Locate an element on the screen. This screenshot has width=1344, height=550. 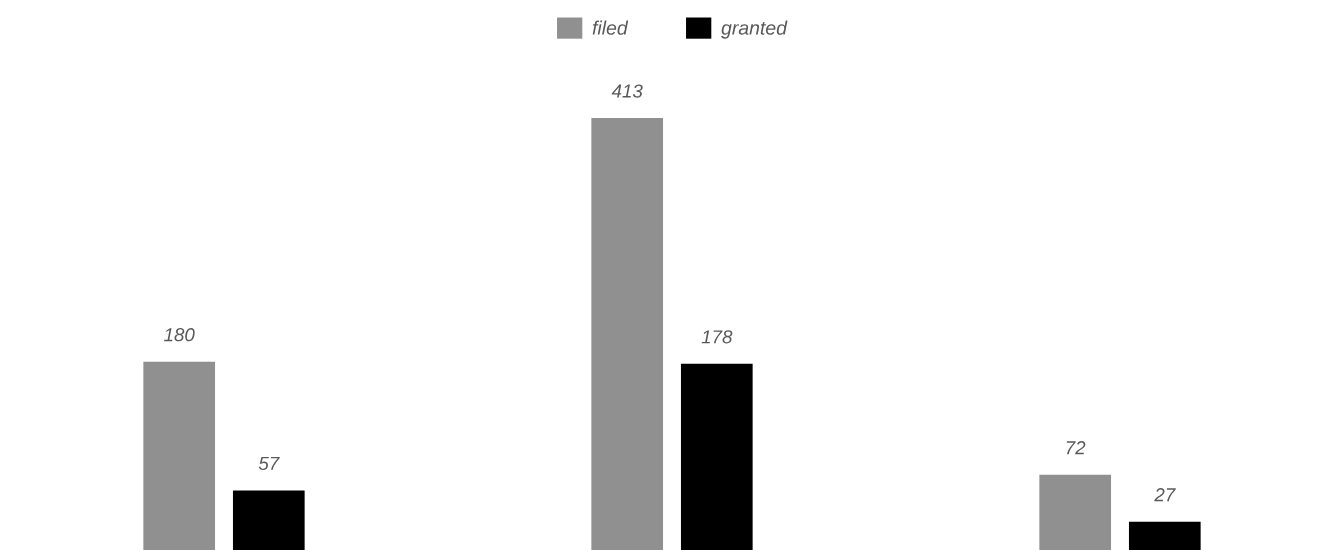
data-label: 180 is located at coordinates (179, 335).